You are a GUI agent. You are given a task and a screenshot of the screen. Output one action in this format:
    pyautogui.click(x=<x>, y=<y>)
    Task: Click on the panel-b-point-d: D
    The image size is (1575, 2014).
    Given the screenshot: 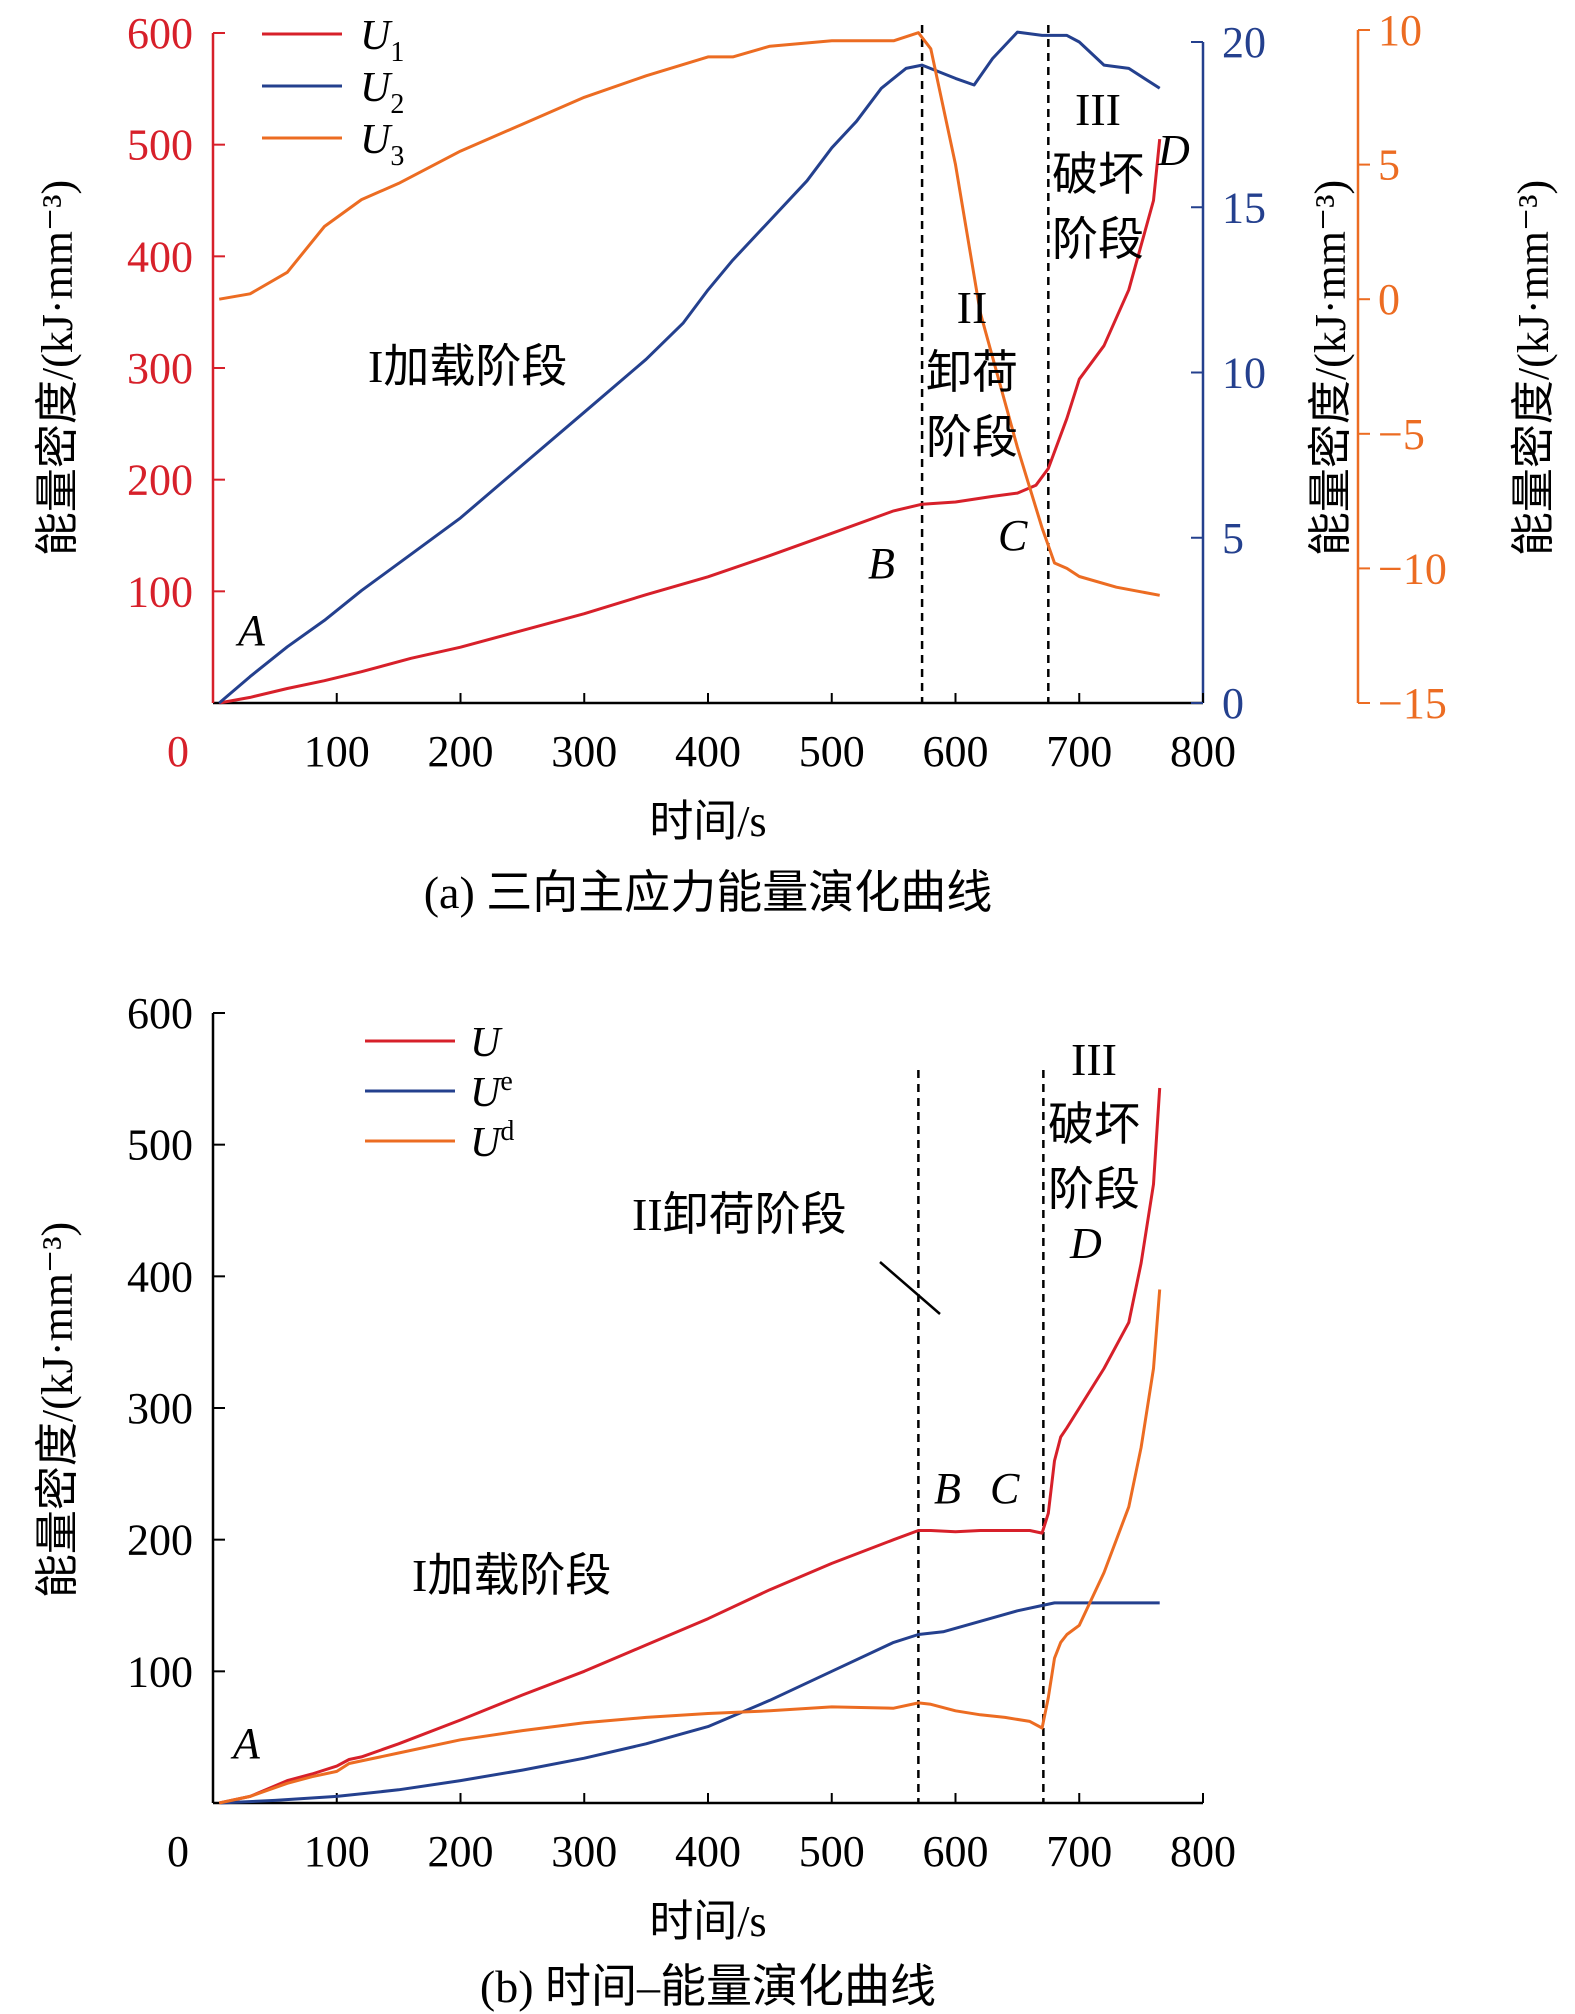 What is the action you would take?
    pyautogui.click(x=1085, y=1243)
    